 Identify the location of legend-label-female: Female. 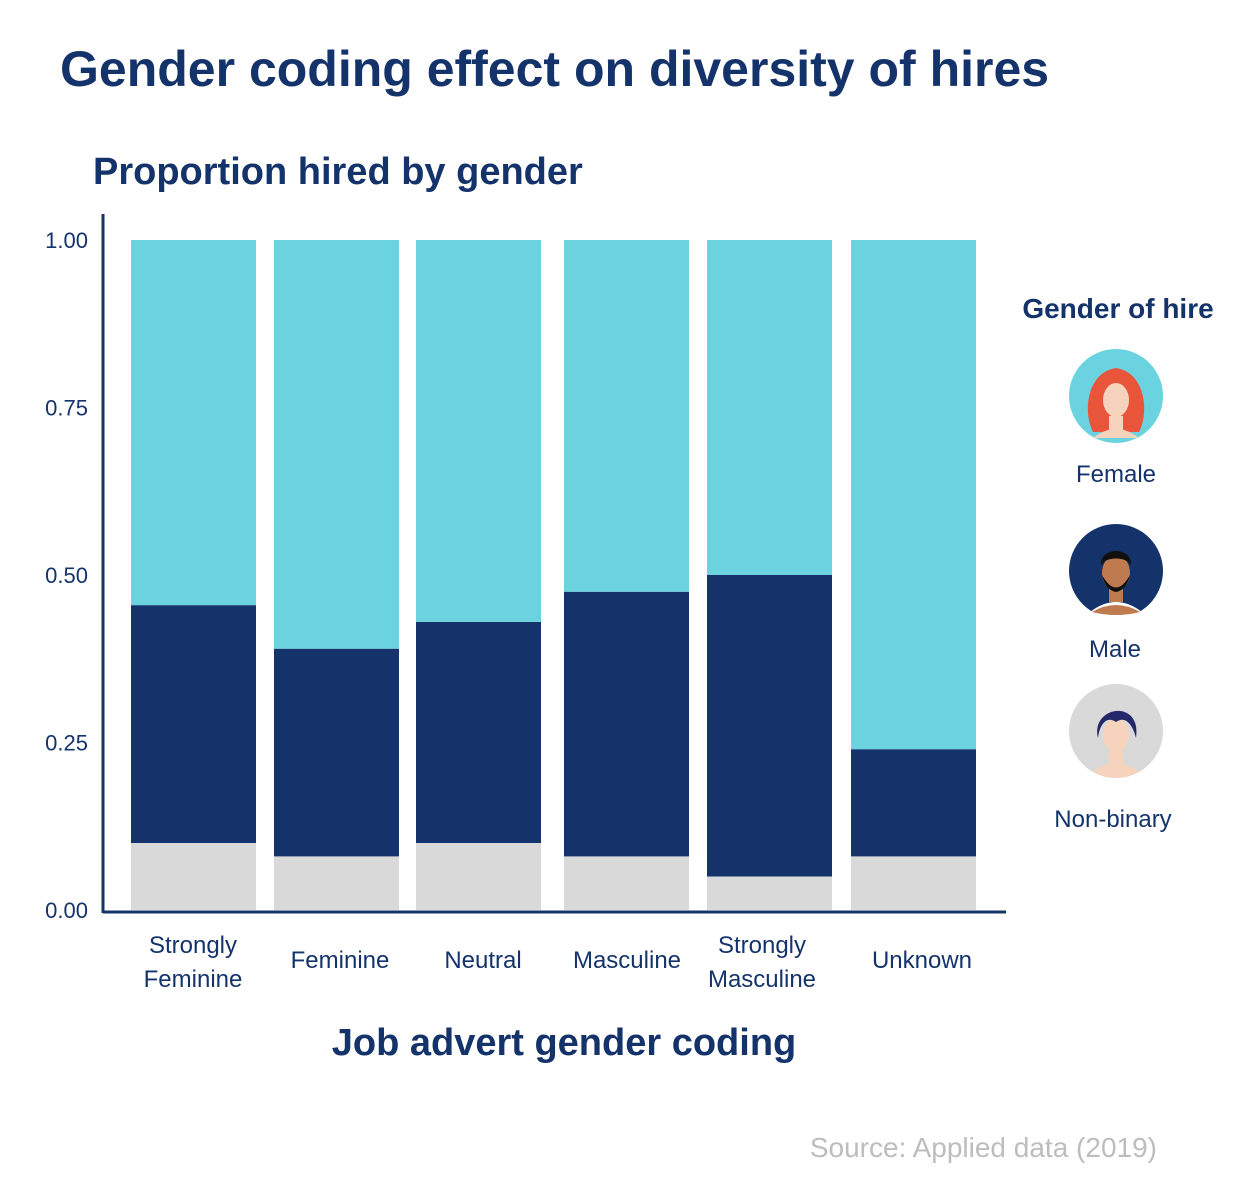
(1116, 474).